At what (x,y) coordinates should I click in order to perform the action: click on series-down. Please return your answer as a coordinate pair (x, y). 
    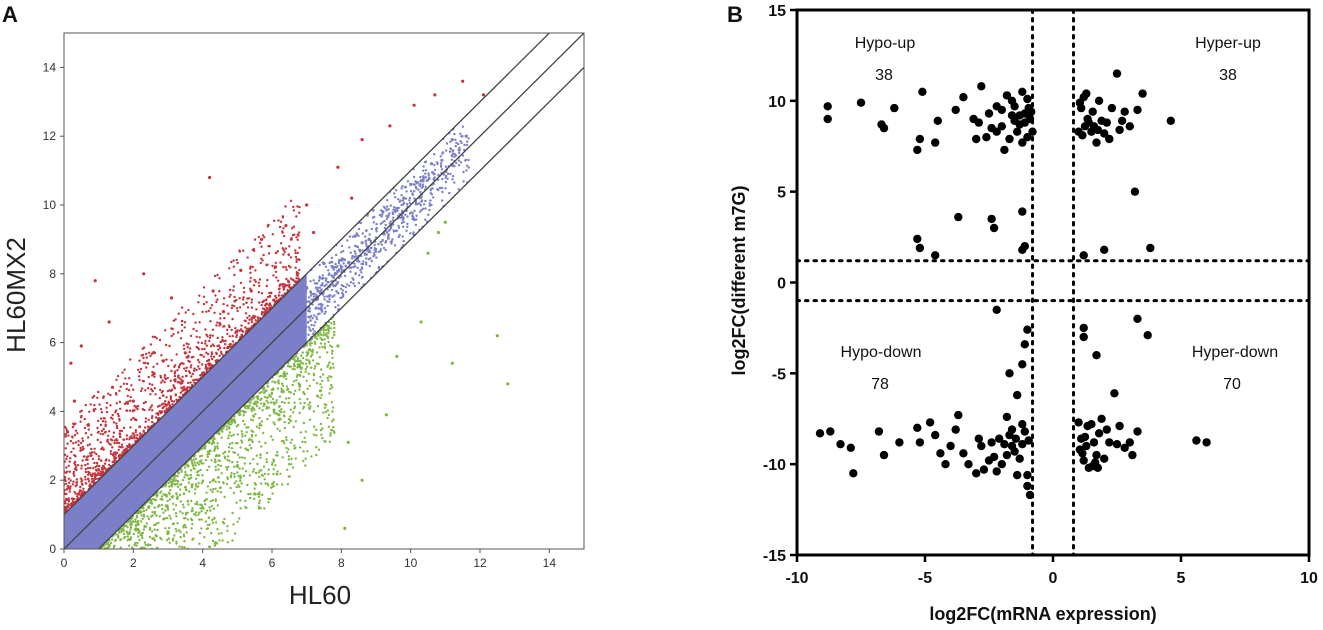
    Looking at the image, I should click on (338, 377).